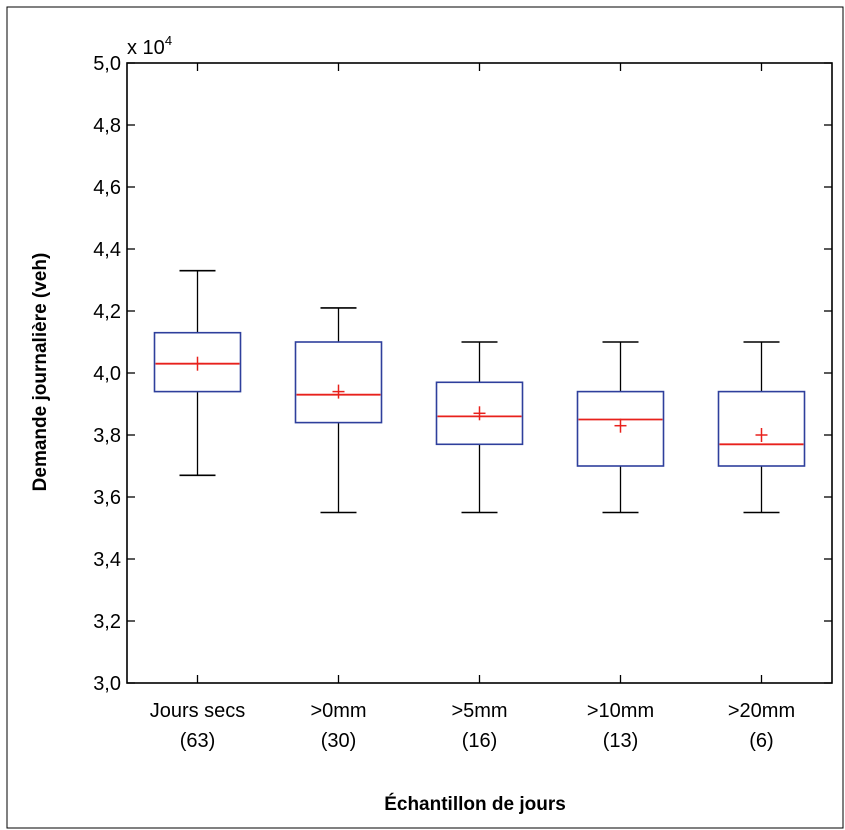 The height and width of the screenshot is (830, 845). Describe the element at coordinates (480, 741) in the screenshot. I see `x-category-count: (16)` at that location.